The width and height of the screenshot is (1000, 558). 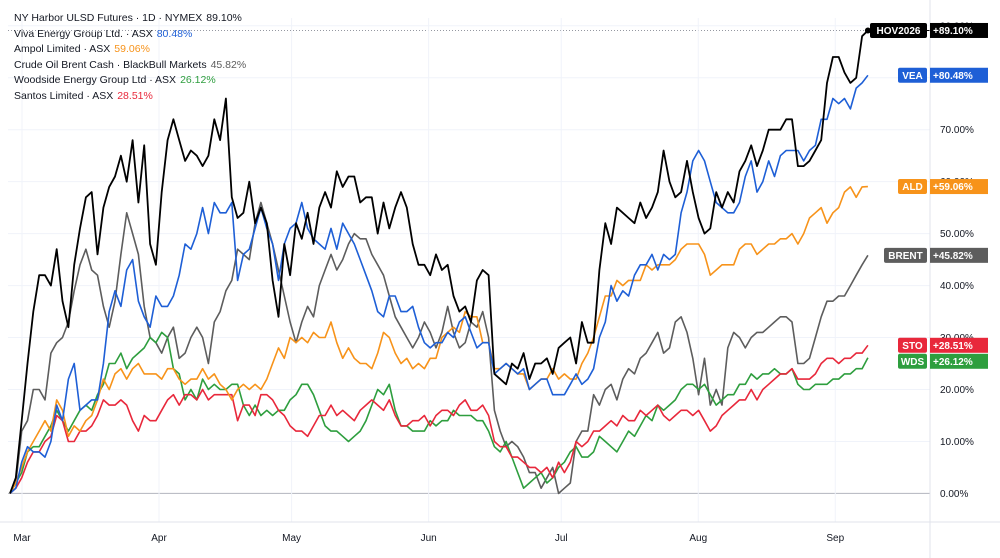 I want to click on y-tick-label: 40.00%, so click(x=957, y=286).